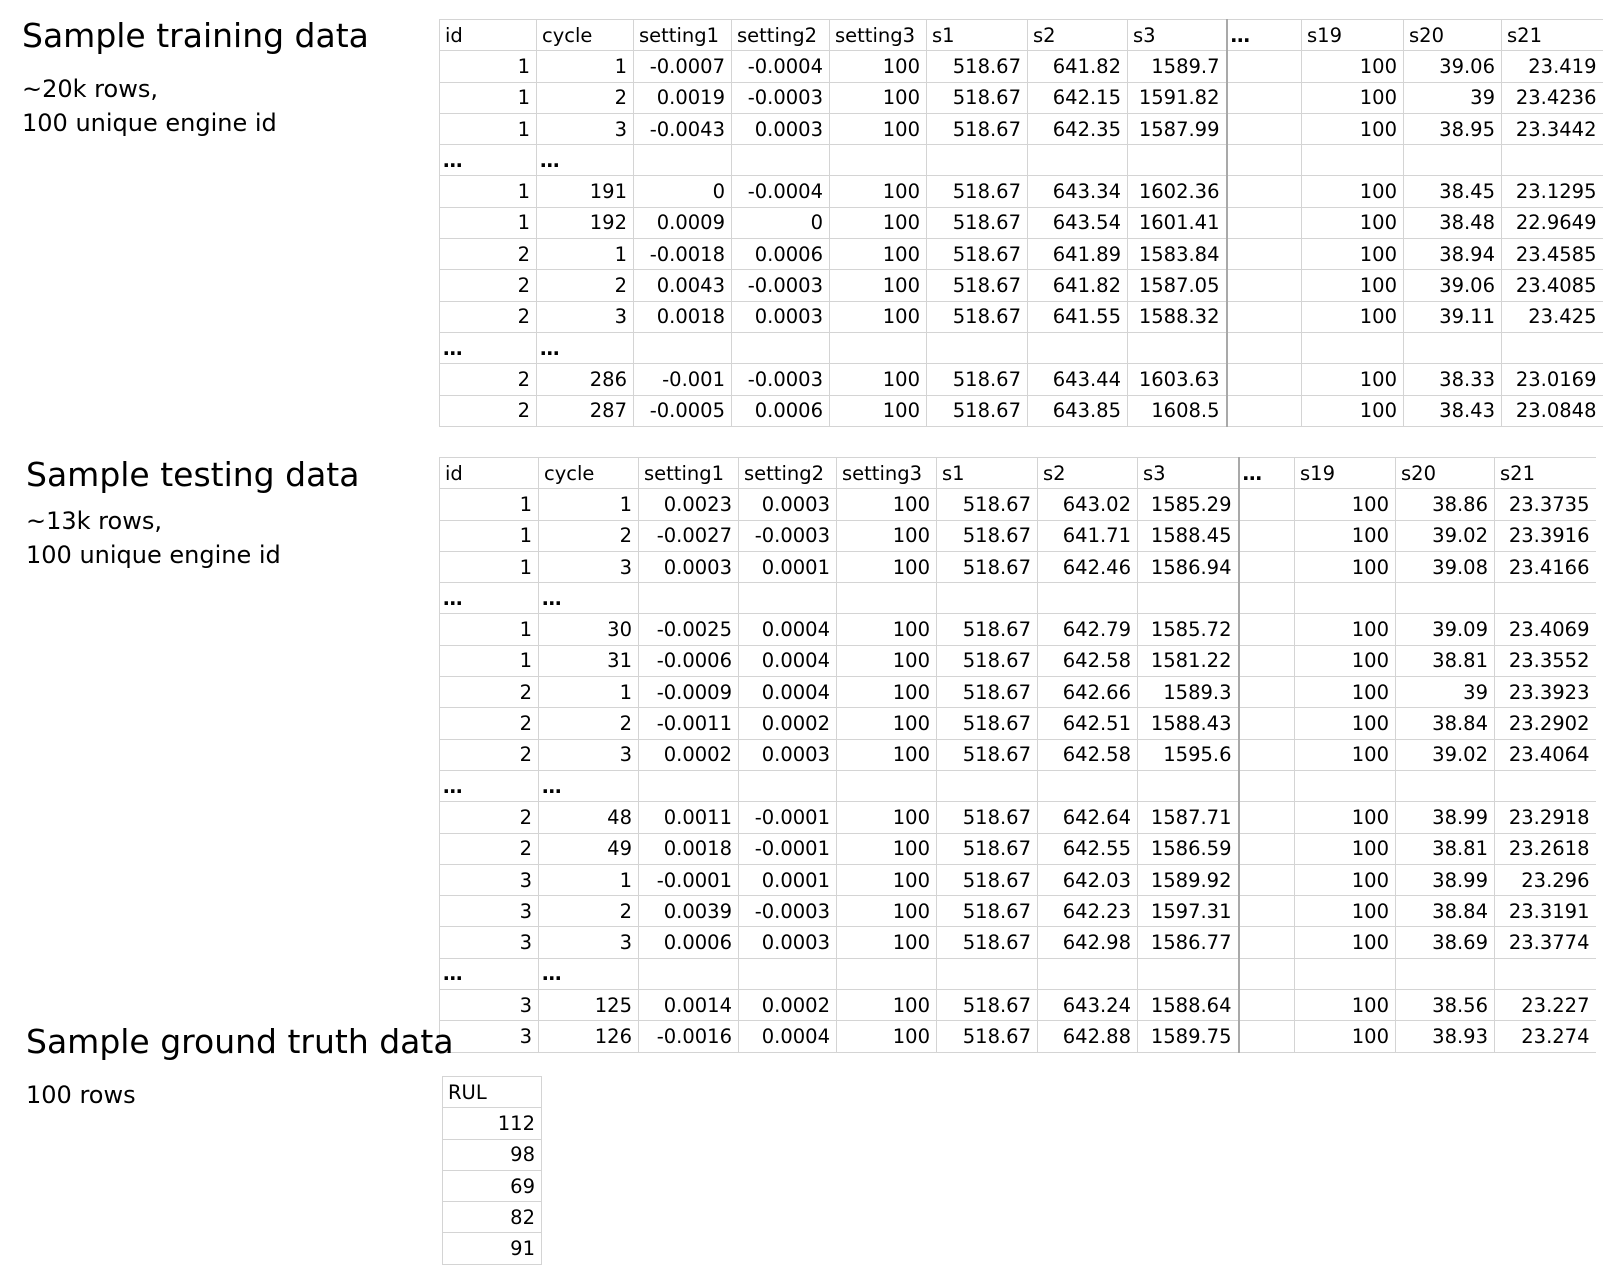 This screenshot has width=1622, height=1271. I want to click on table-cell: 0.0014, so click(688, 1005).